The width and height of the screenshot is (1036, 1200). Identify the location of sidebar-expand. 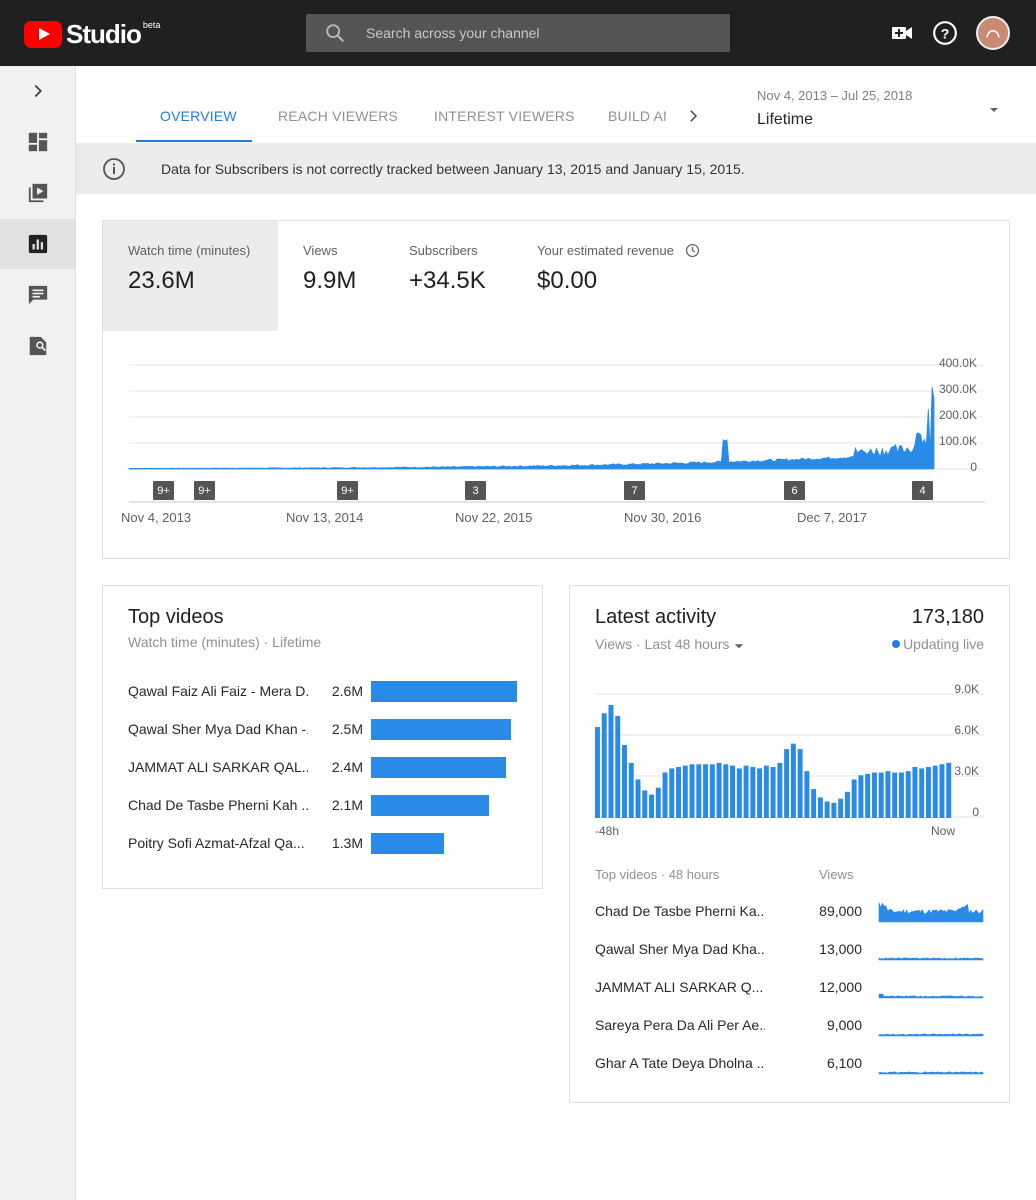
(37, 91).